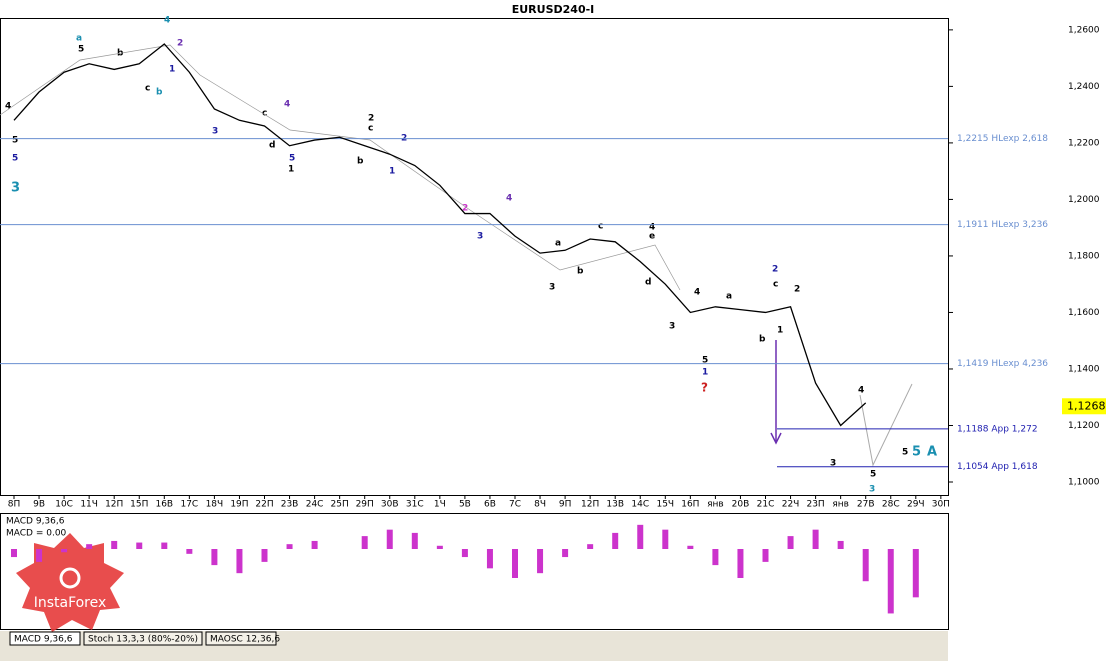 Image resolution: width=1106 pixels, height=661 pixels. What do you see at coordinates (704, 388) in the screenshot?
I see `wave-label: ?` at bounding box center [704, 388].